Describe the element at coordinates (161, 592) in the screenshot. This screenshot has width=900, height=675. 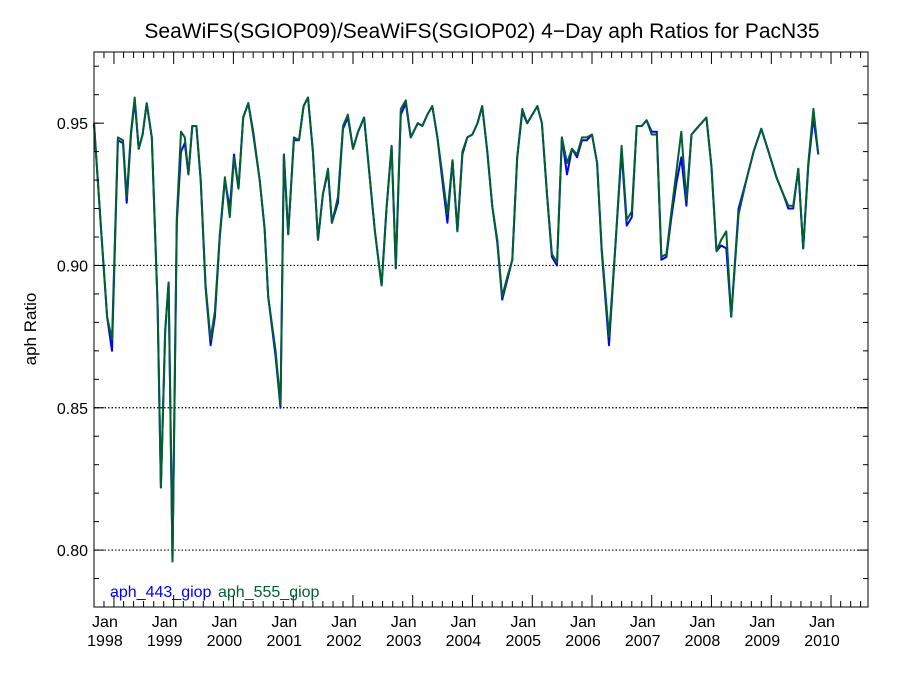
I see `legend-entry: aph_443_giop` at that location.